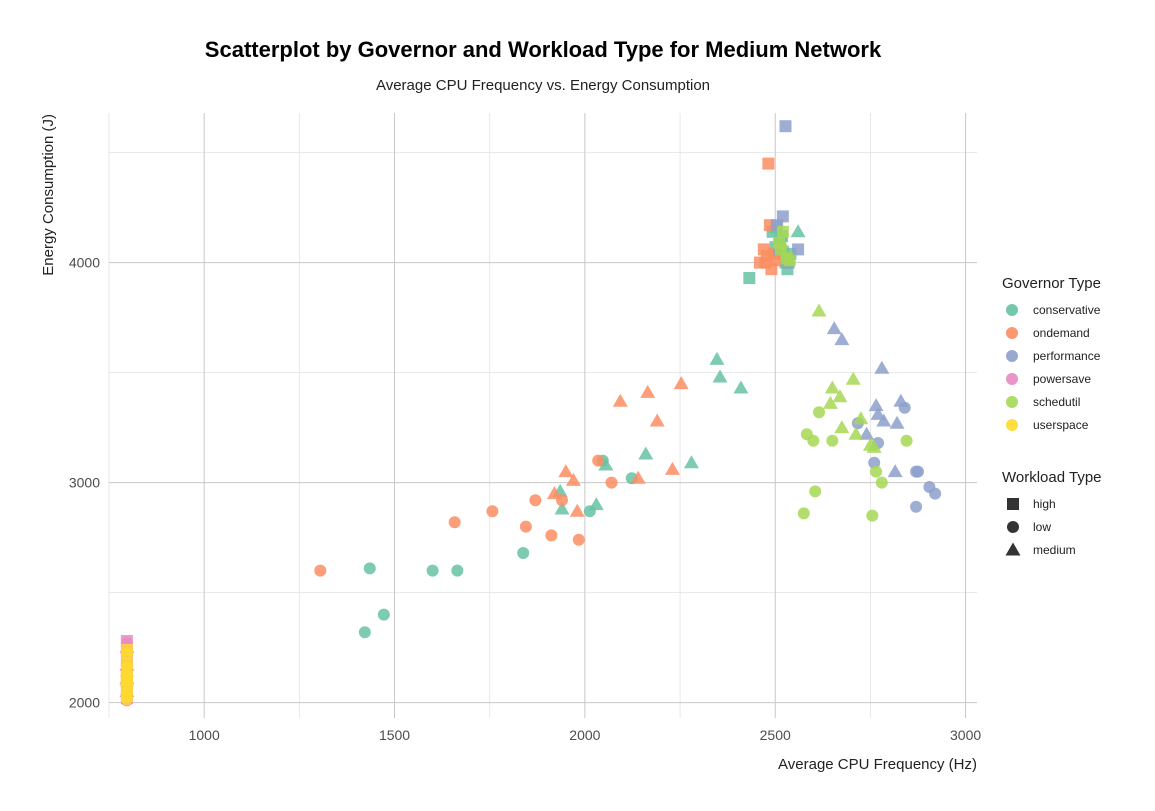 This screenshot has width=1155, height=811. Describe the element at coordinates (1013, 549) in the screenshot. I see `legend-shape-medium` at that location.